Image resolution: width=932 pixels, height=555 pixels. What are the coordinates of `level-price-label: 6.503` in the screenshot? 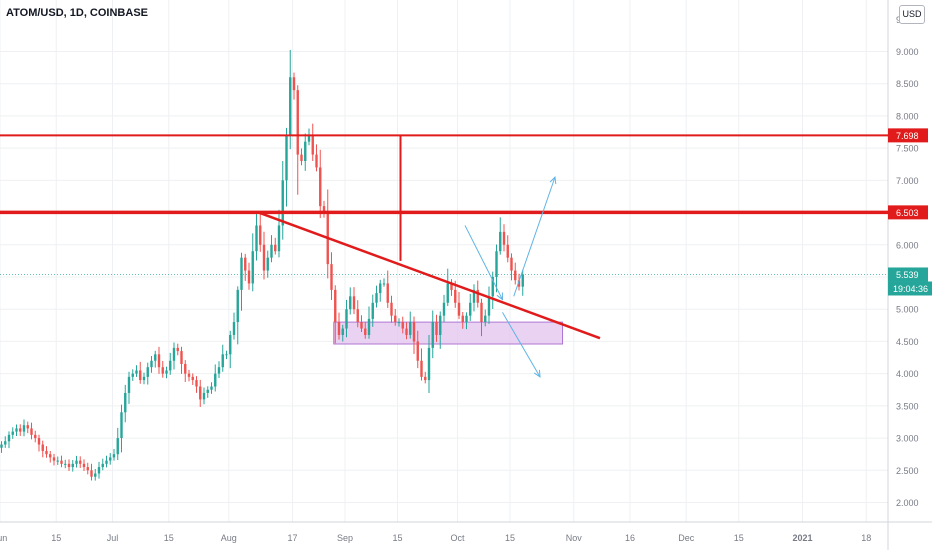 It's located at (907, 213).